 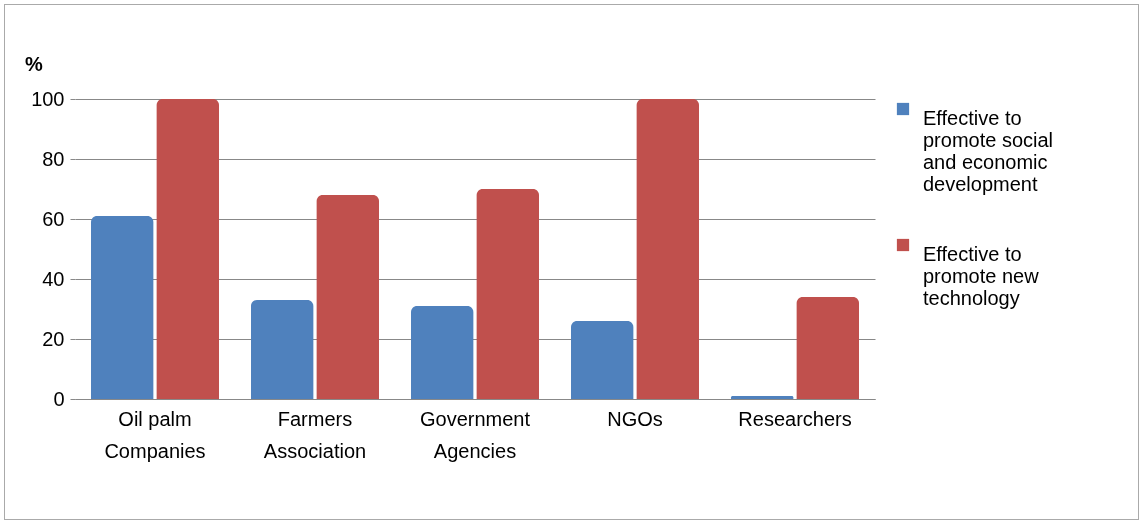 I want to click on y-axis-title: %, so click(x=34, y=64).